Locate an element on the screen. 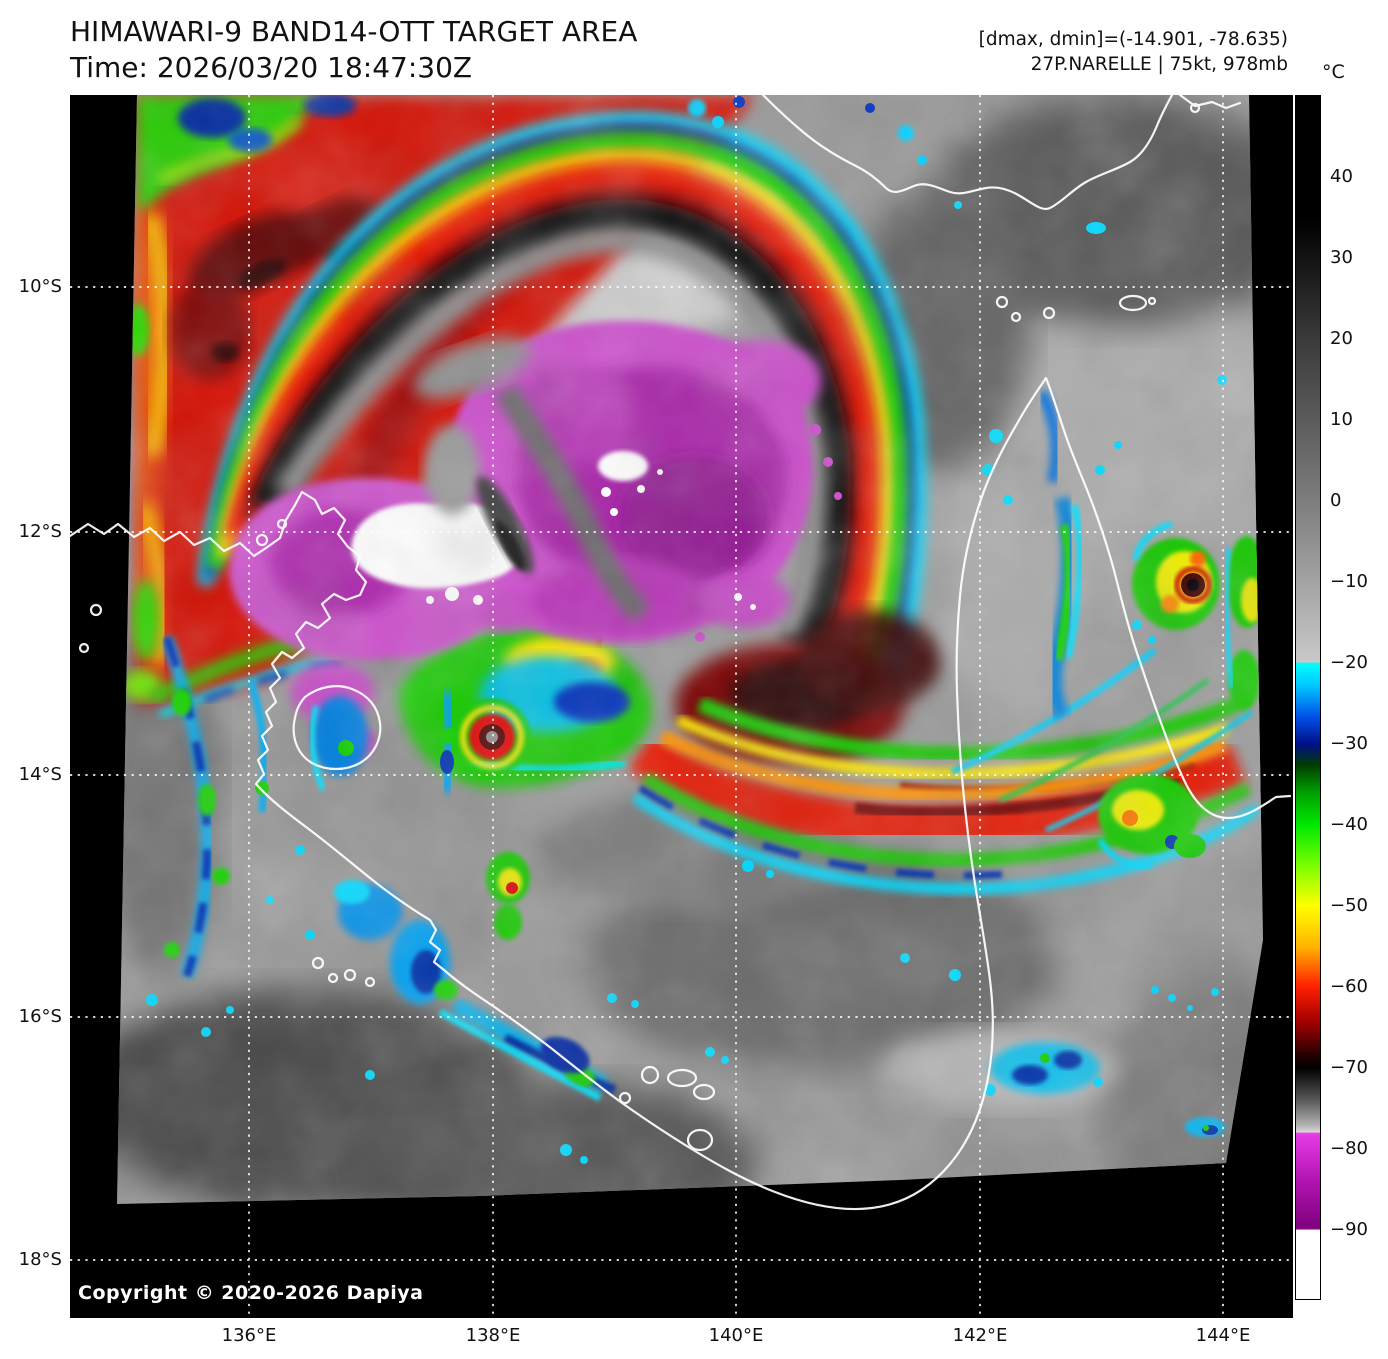 This screenshot has width=1388, height=1359. colorbar-tick: 0 is located at coordinates (1336, 500).